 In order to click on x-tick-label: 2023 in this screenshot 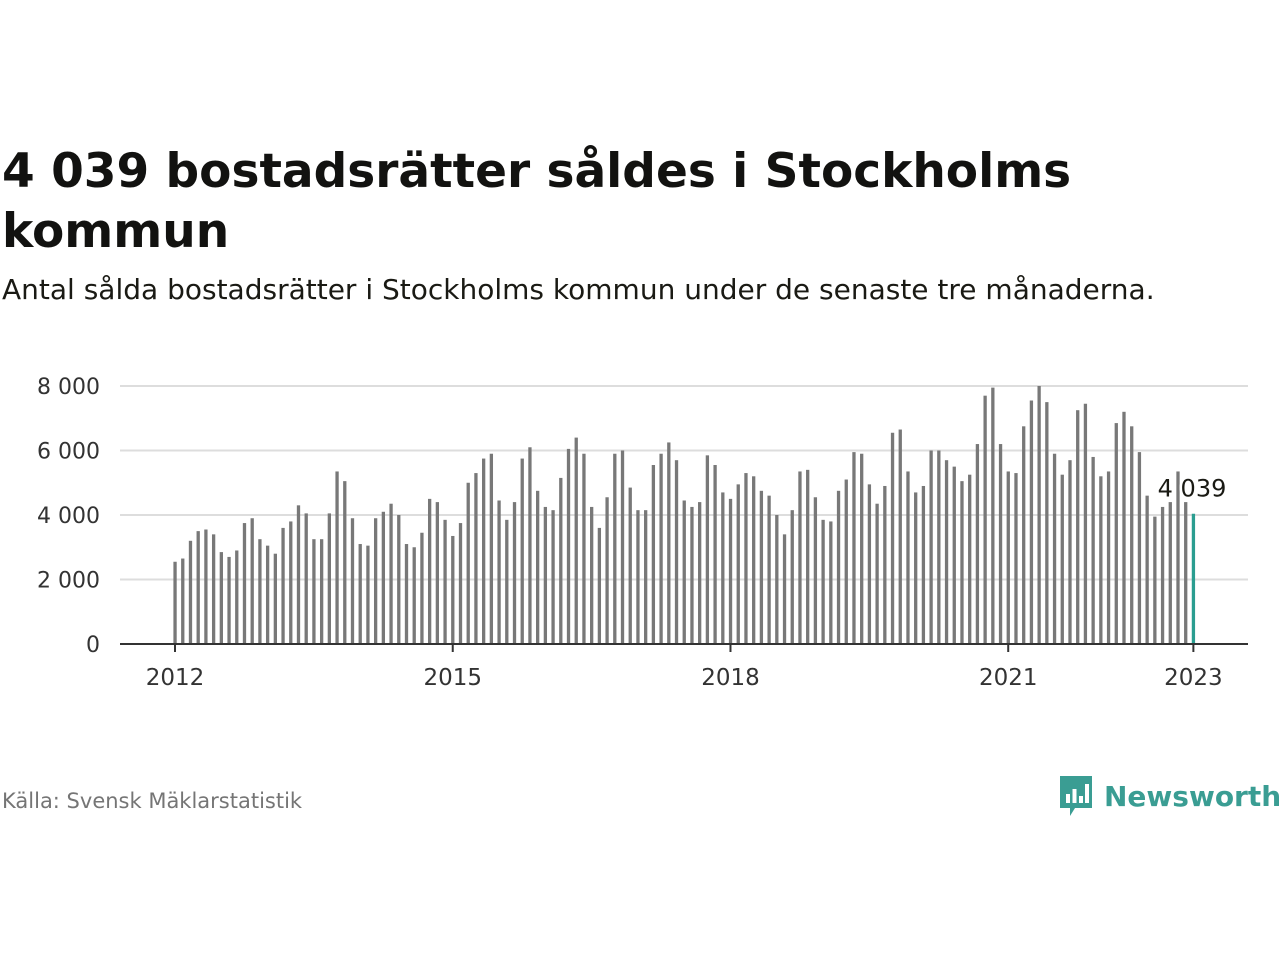, I will do `click(1193, 678)`.